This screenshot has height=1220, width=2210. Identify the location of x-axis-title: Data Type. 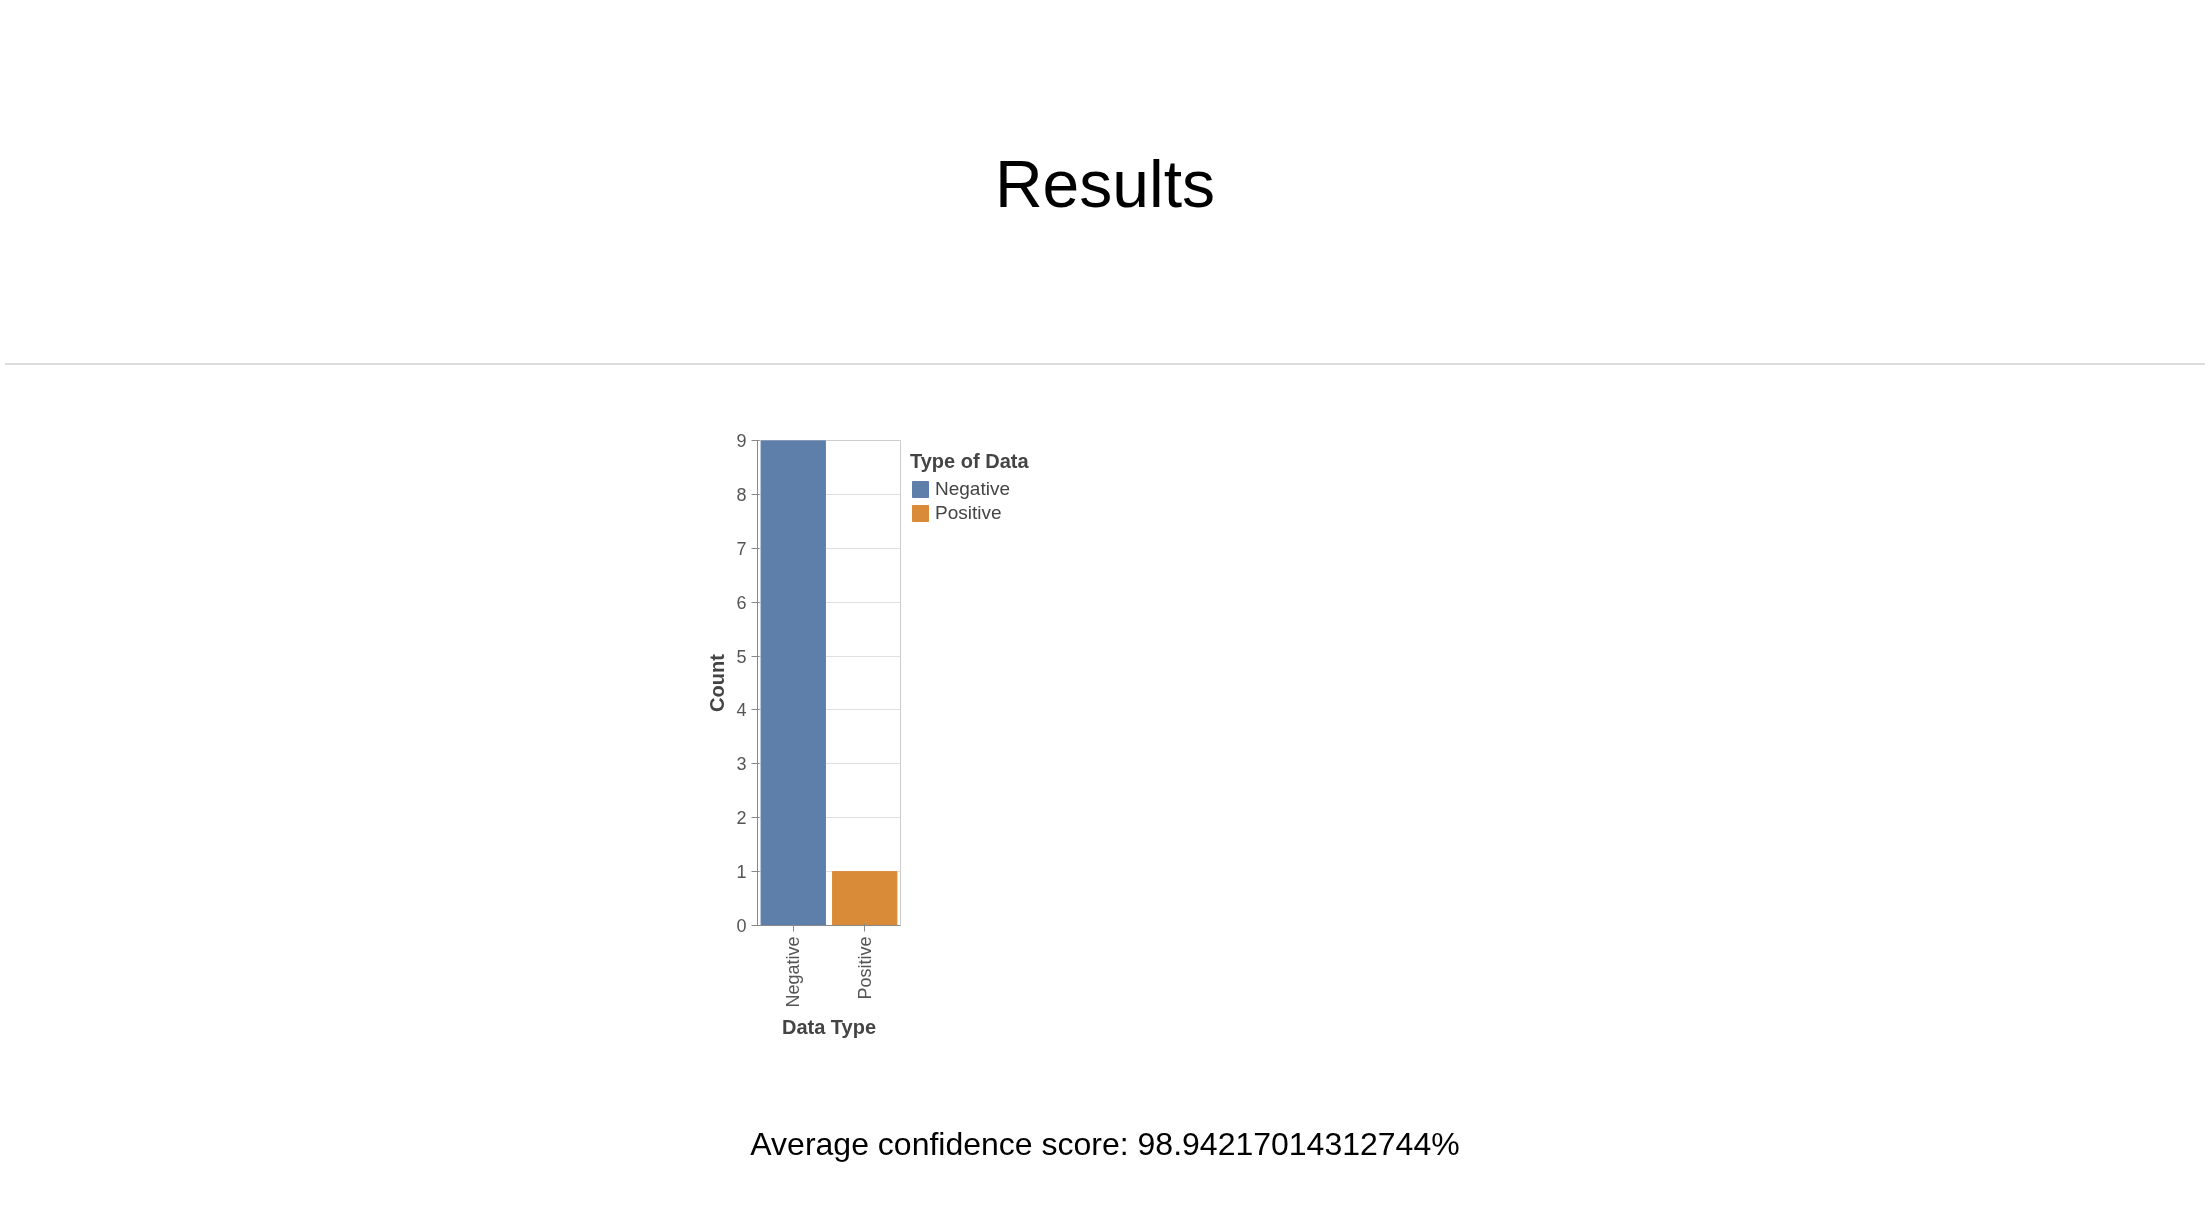
(829, 1026).